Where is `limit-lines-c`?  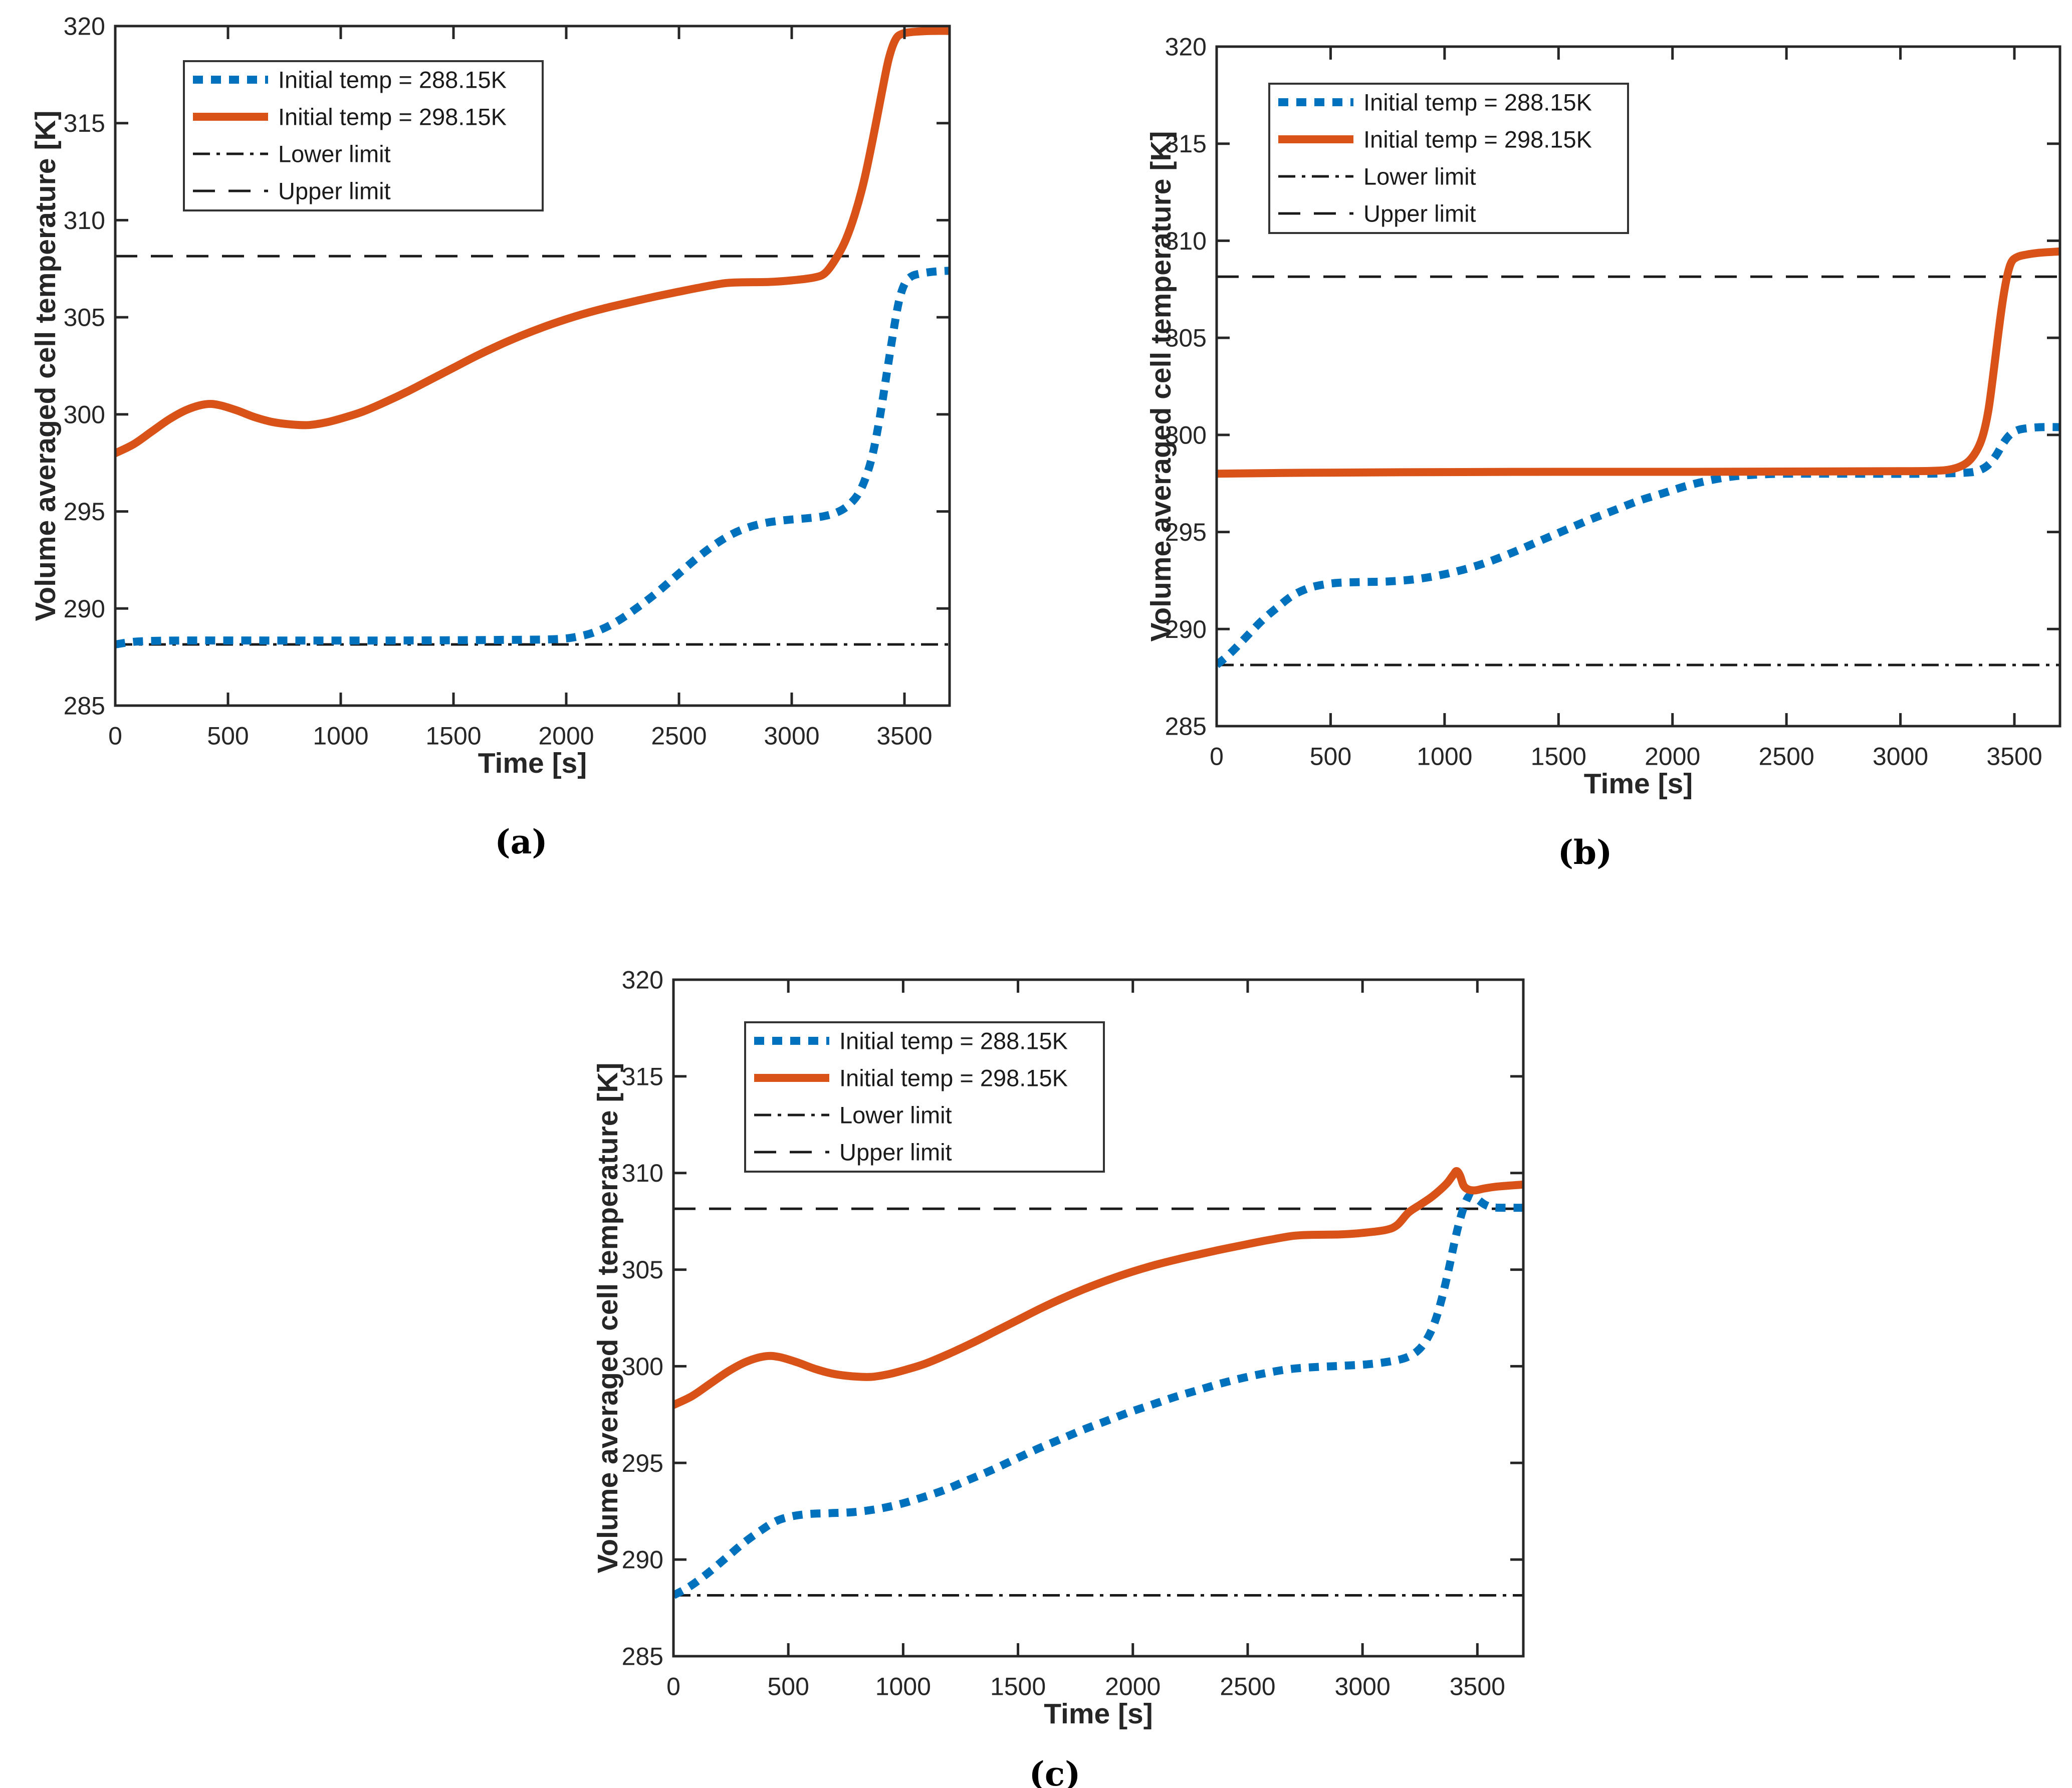 limit-lines-c is located at coordinates (1098, 1402).